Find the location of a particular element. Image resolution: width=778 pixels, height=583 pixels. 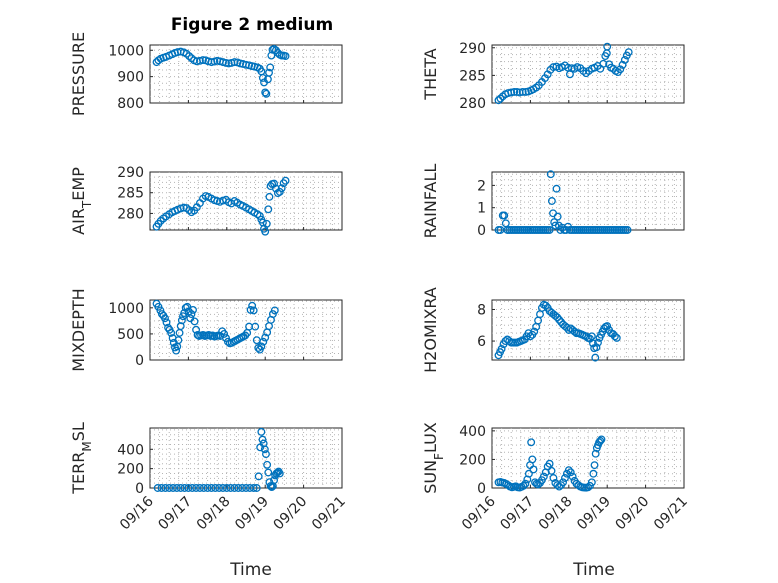

y-tick-label: 280 is located at coordinates (130, 214).